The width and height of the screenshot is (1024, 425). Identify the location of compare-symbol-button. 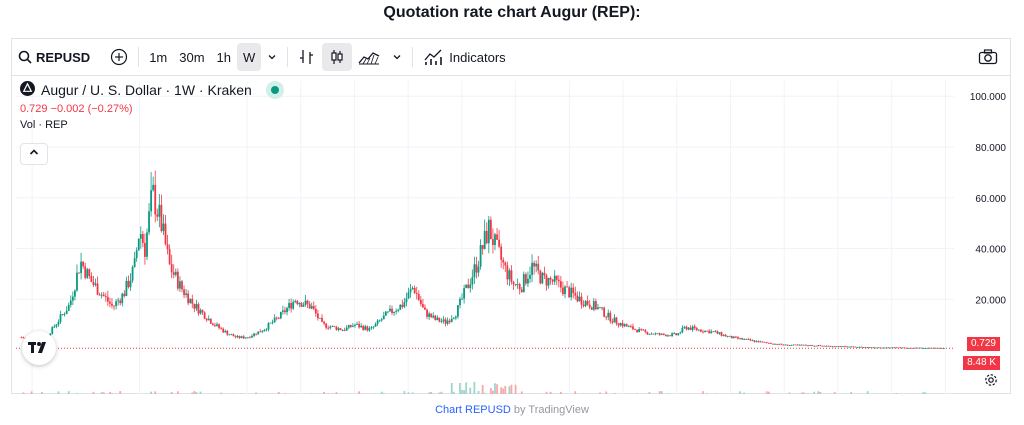
(119, 57).